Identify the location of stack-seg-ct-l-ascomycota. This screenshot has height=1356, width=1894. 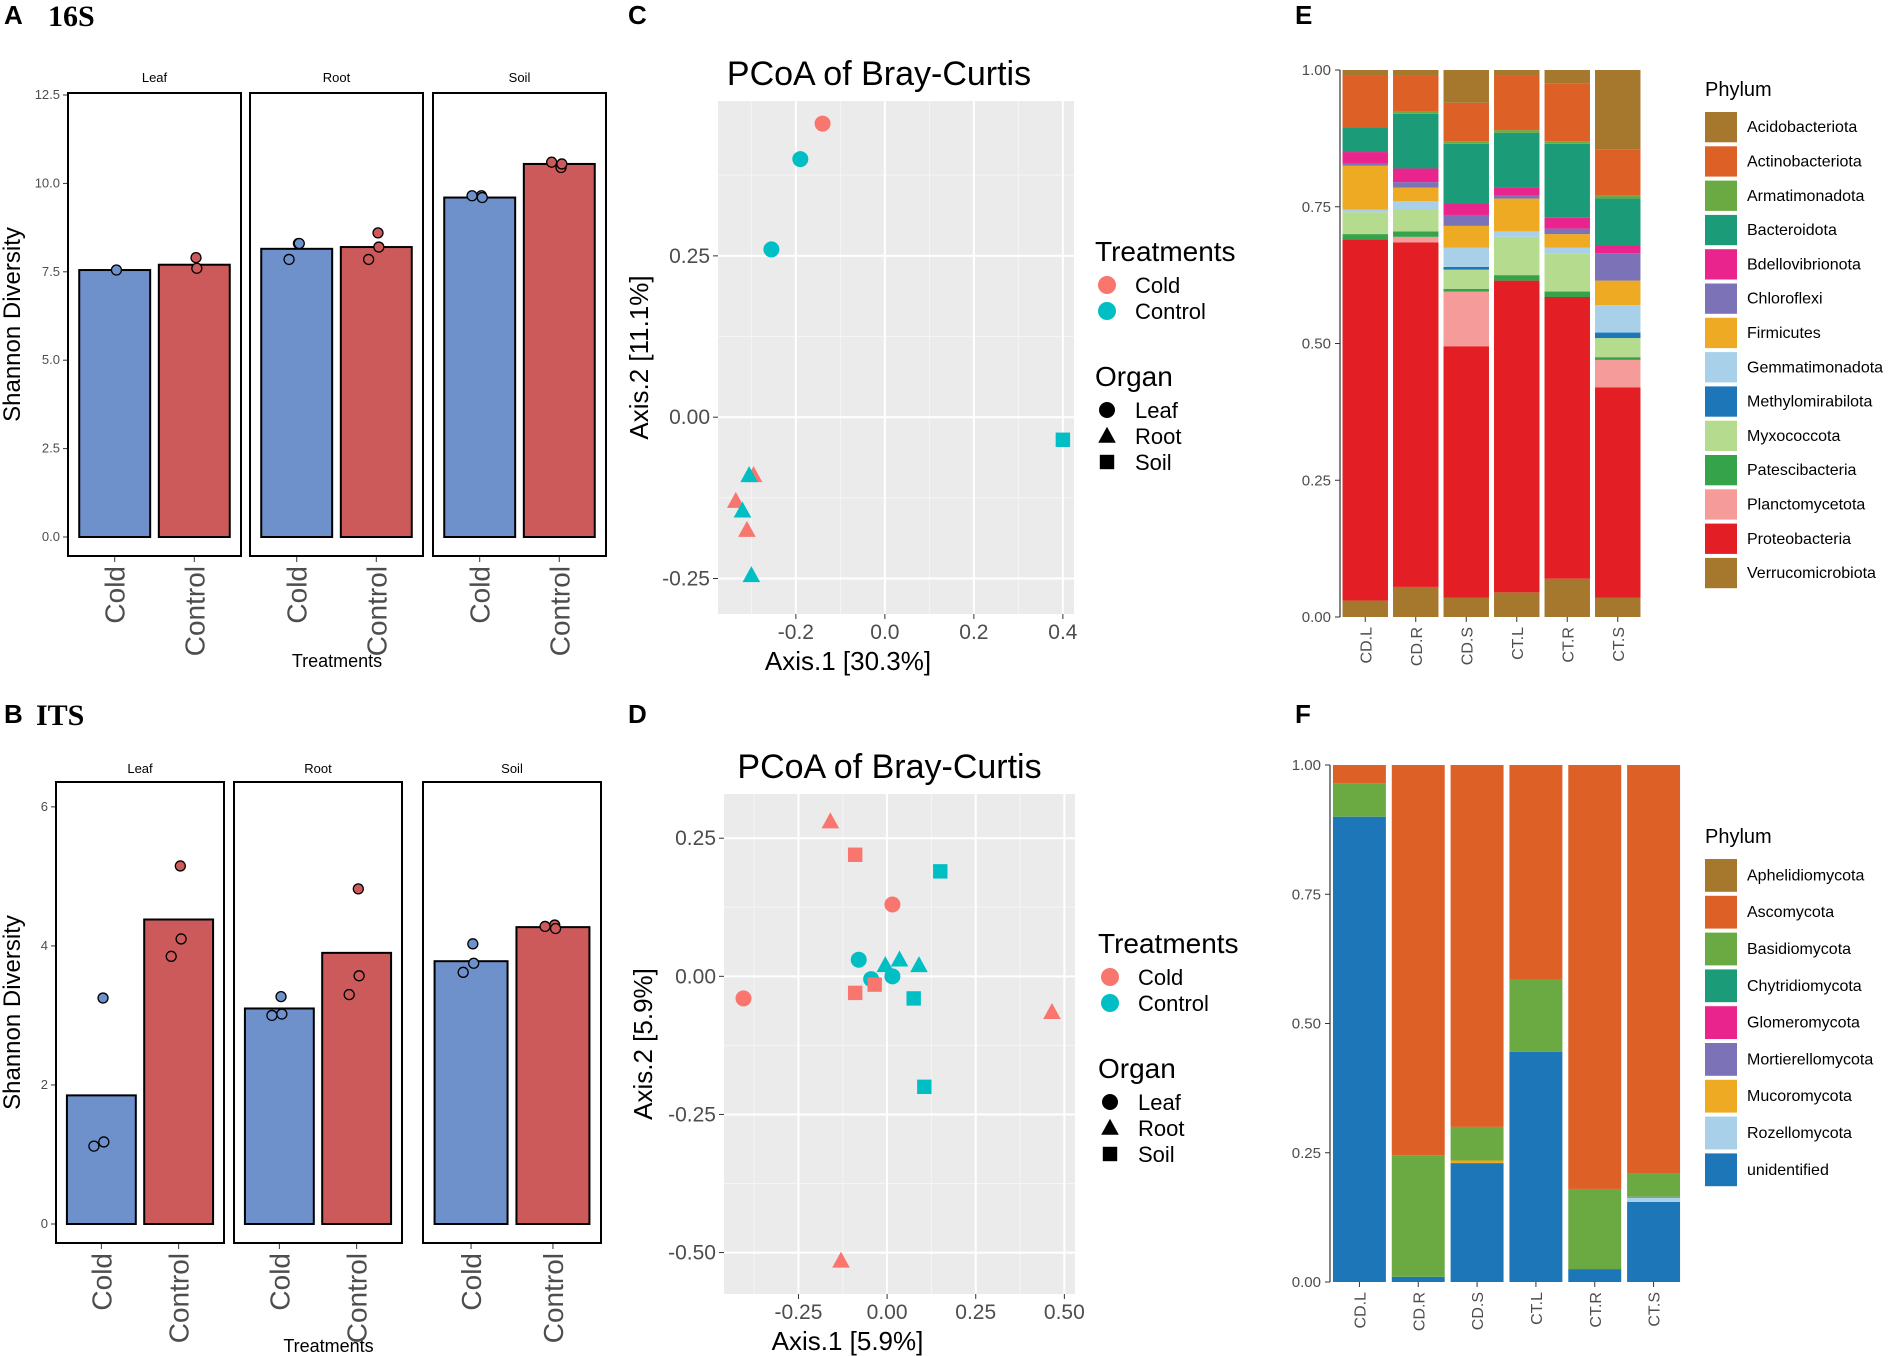
(1536, 872).